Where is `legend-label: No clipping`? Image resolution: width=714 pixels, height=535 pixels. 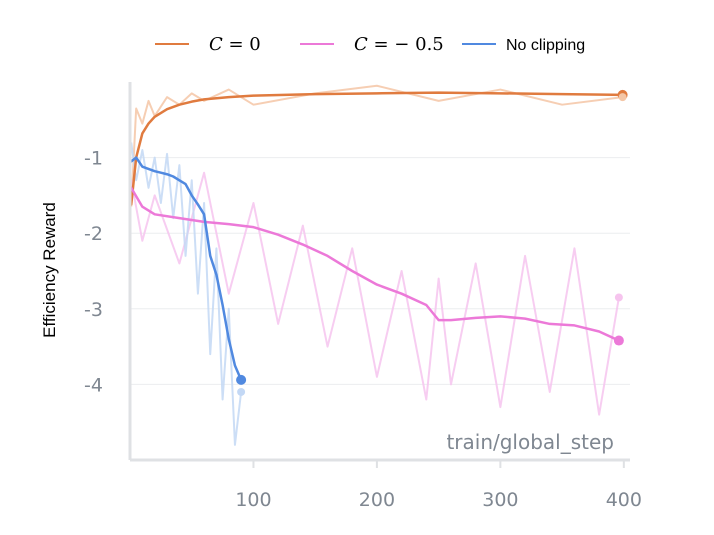
legend-label: No clipping is located at coordinates (545, 45).